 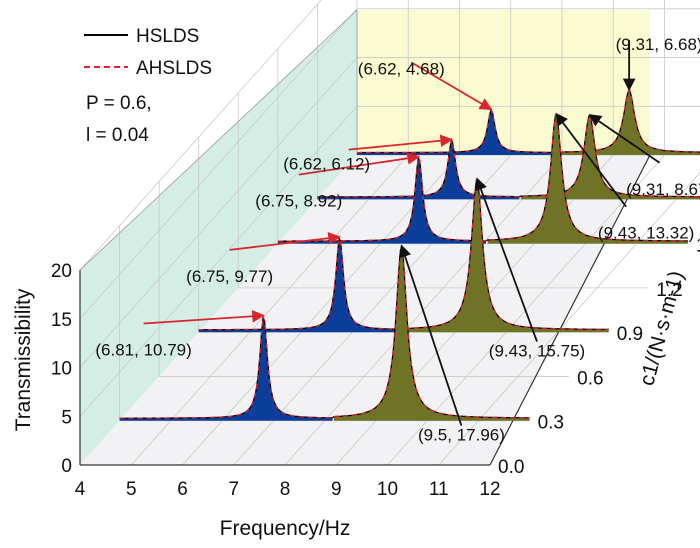 I want to click on z-tick-label: 0.9, so click(x=630, y=334).